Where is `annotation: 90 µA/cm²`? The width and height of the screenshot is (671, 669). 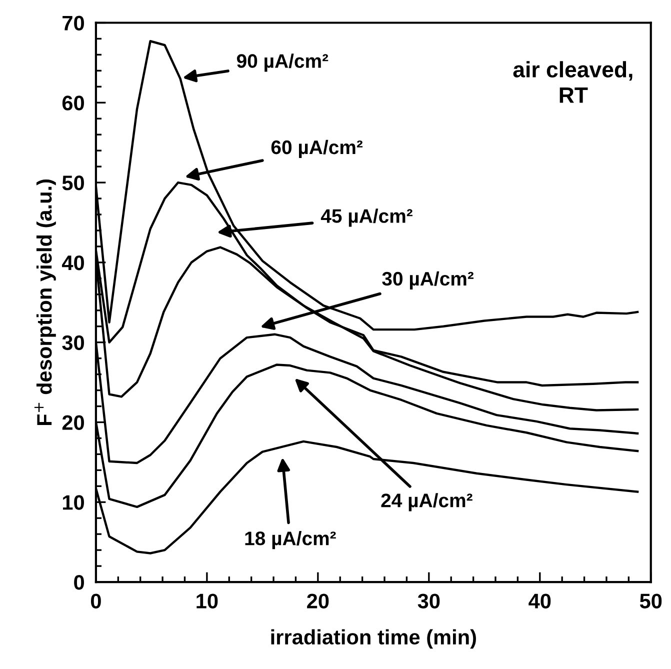
annotation: 90 µA/cm² is located at coordinates (282, 63).